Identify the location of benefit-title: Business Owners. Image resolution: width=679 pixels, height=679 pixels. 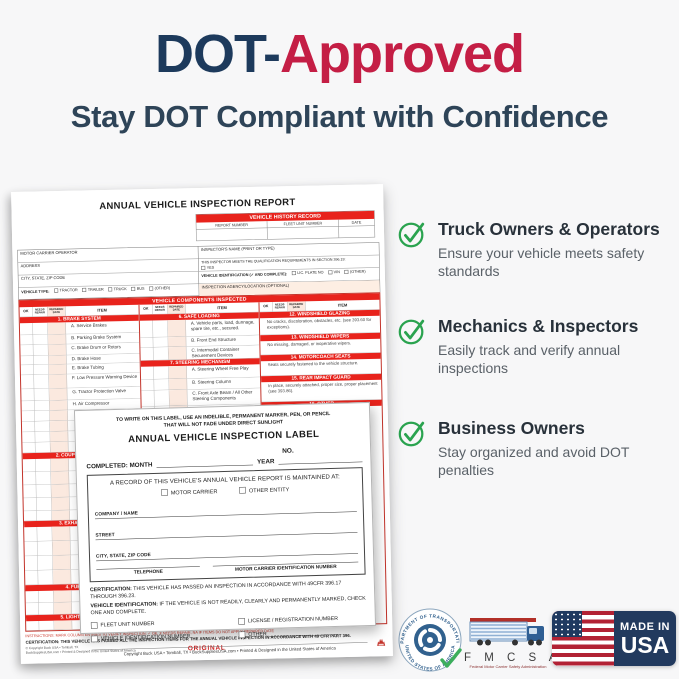
(511, 428).